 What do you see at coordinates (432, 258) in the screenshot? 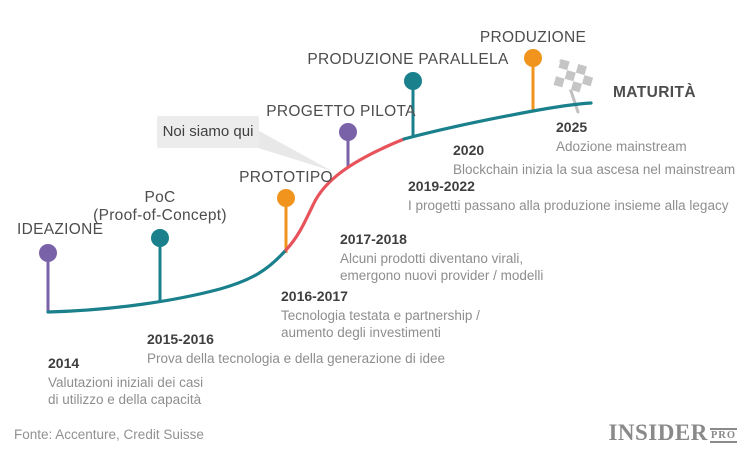
I see `event-description-line: Alcuni prodotti diventano virali,` at bounding box center [432, 258].